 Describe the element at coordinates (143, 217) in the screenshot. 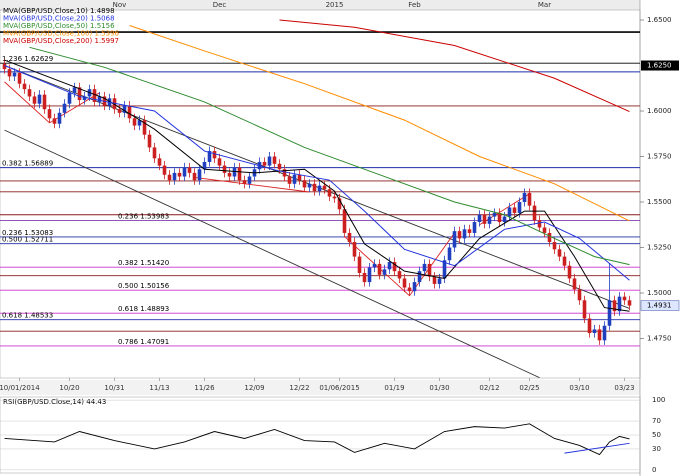

I see `level-label: 0.236 1.53983` at that location.